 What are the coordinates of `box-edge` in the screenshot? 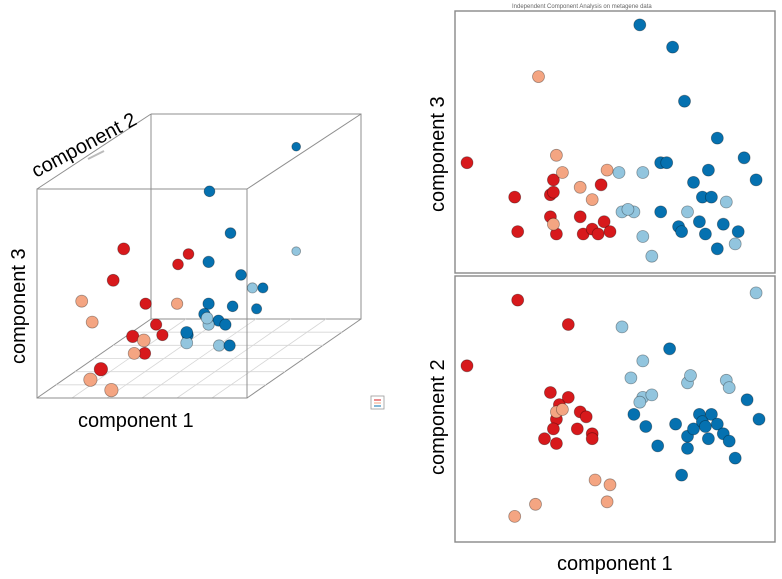 It's located at (94, 151).